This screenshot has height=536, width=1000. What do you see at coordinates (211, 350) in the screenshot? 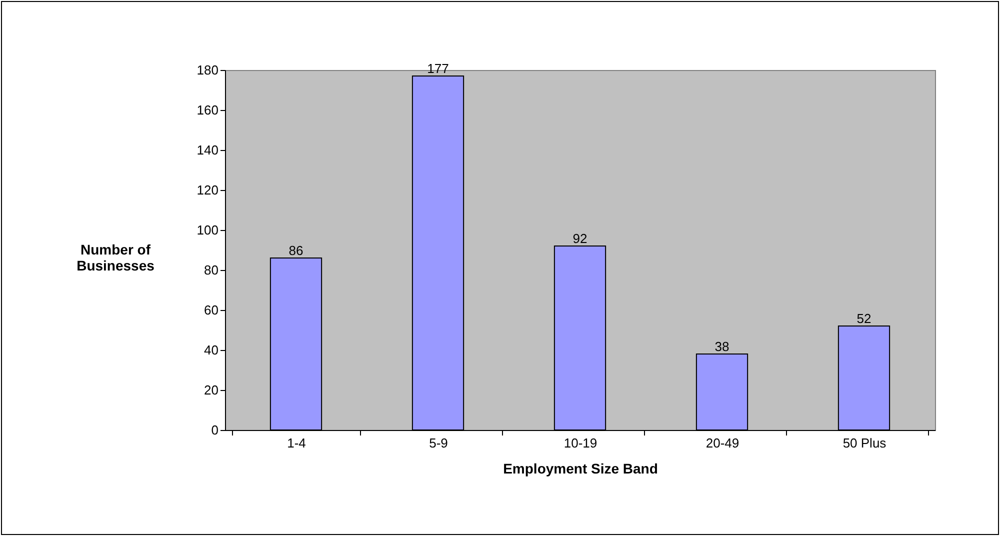
I see `y-tick-label: 40` at bounding box center [211, 350].